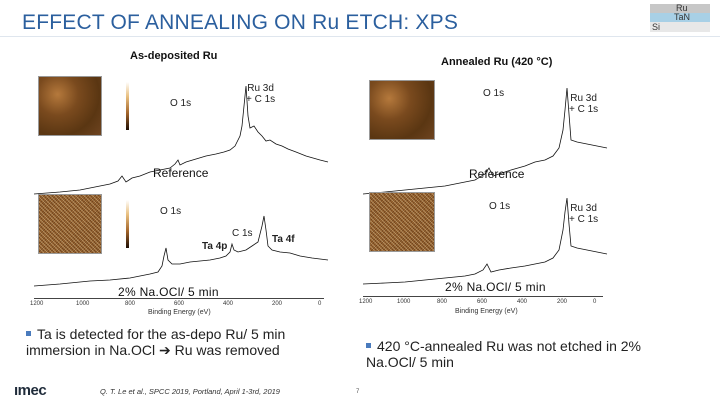 The image size is (720, 405). Describe the element at coordinates (215, 246) in the screenshot. I see `left-bottom-ta4p-label: Ta 4p` at that location.